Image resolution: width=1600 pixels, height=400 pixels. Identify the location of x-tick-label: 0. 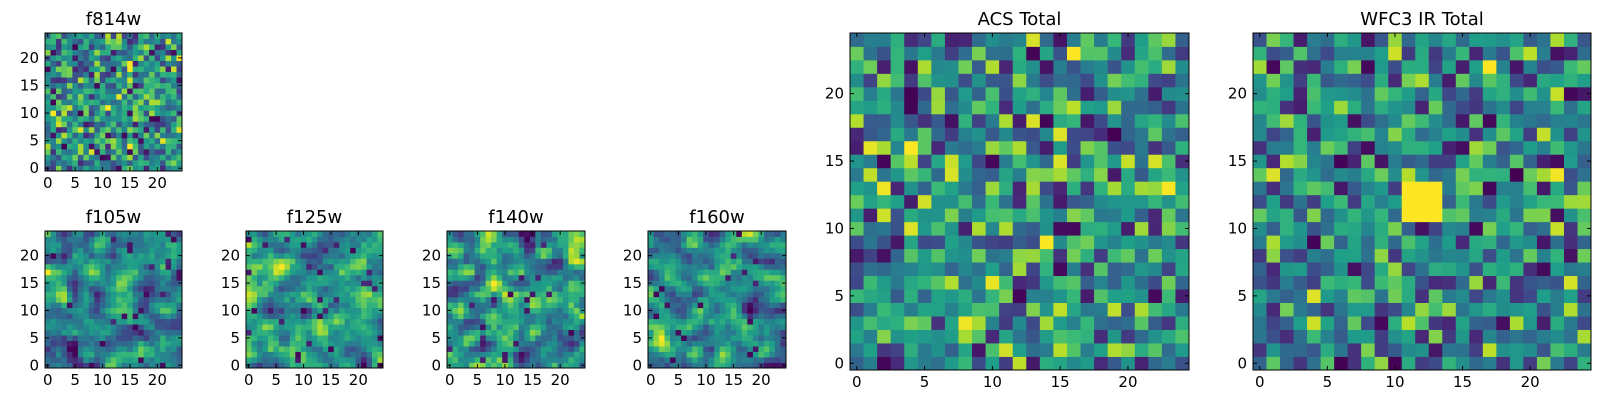
(249, 380).